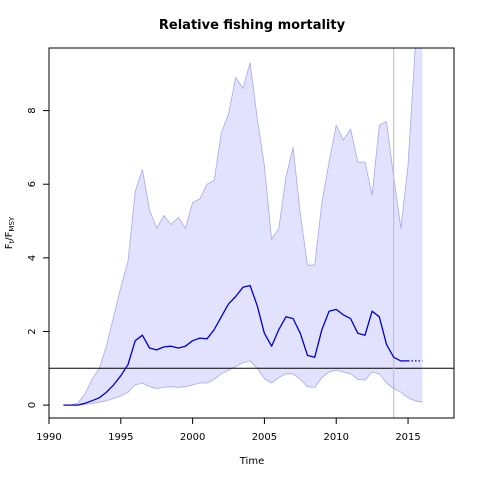  What do you see at coordinates (9, 246) in the screenshot?
I see `y-axis-label-main: F` at bounding box center [9, 246].